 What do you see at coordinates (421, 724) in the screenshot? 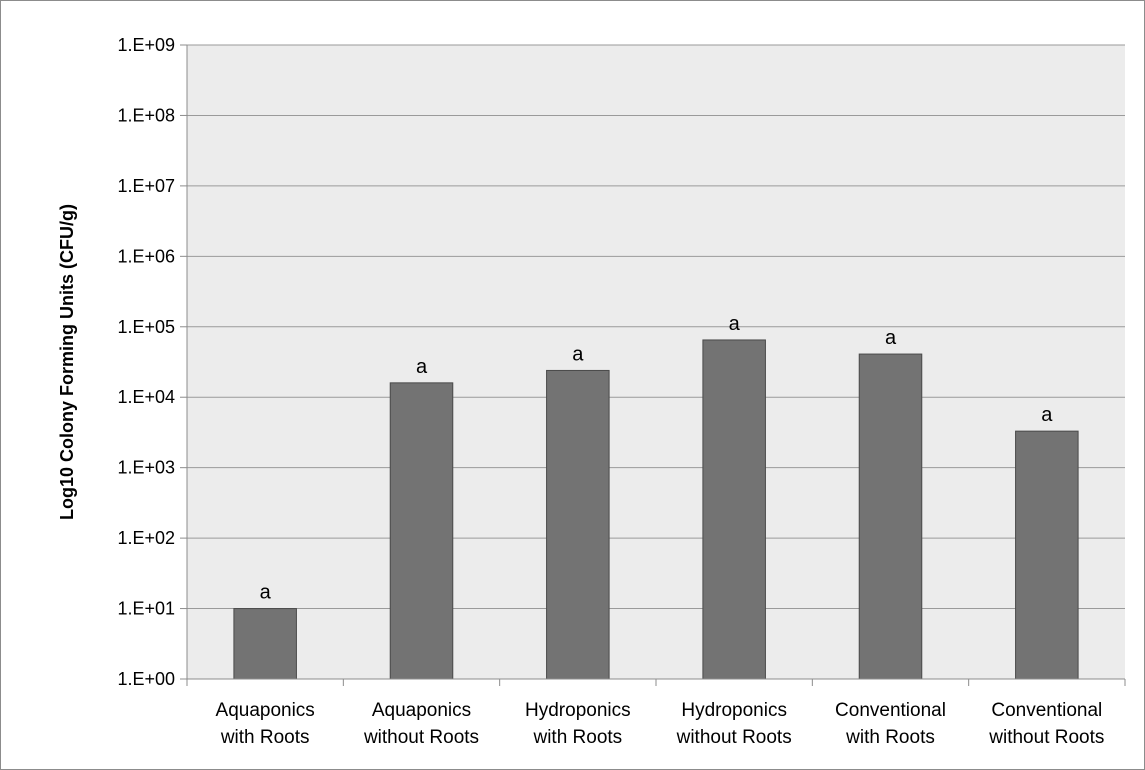
I see `x-category-label: Aquaponics without Roots` at bounding box center [421, 724].